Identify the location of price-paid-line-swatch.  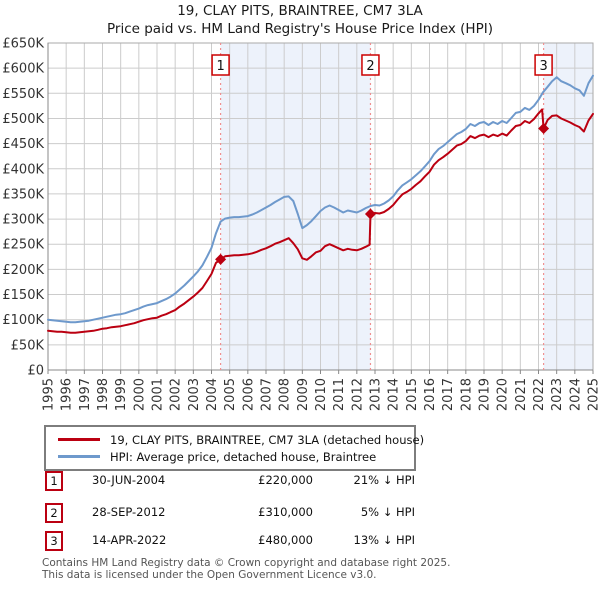
(79, 439).